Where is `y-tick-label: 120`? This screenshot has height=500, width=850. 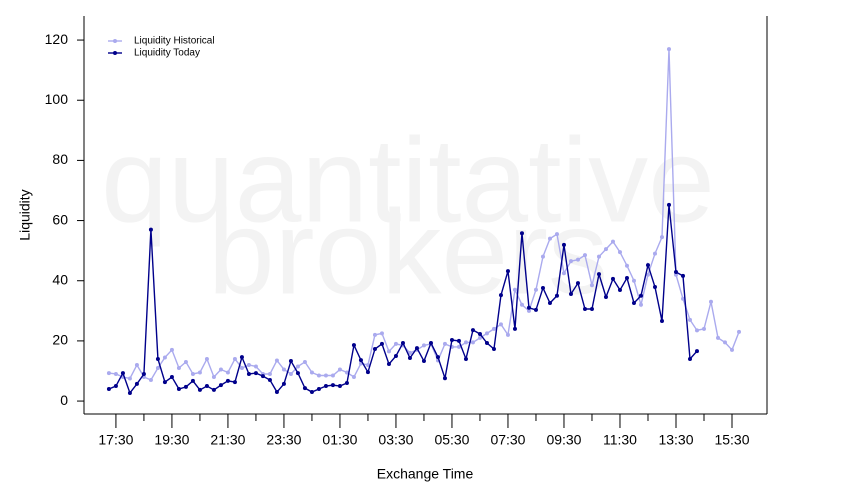
y-tick-label: 120 is located at coordinates (57, 39).